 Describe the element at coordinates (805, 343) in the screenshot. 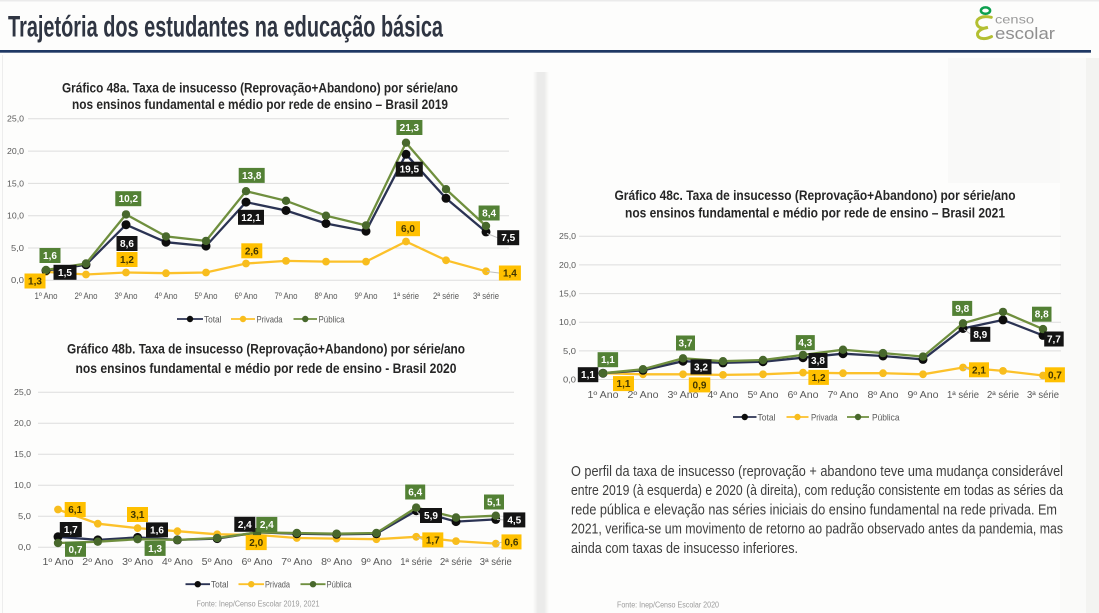

I see `svg-text: 4,3` at that location.